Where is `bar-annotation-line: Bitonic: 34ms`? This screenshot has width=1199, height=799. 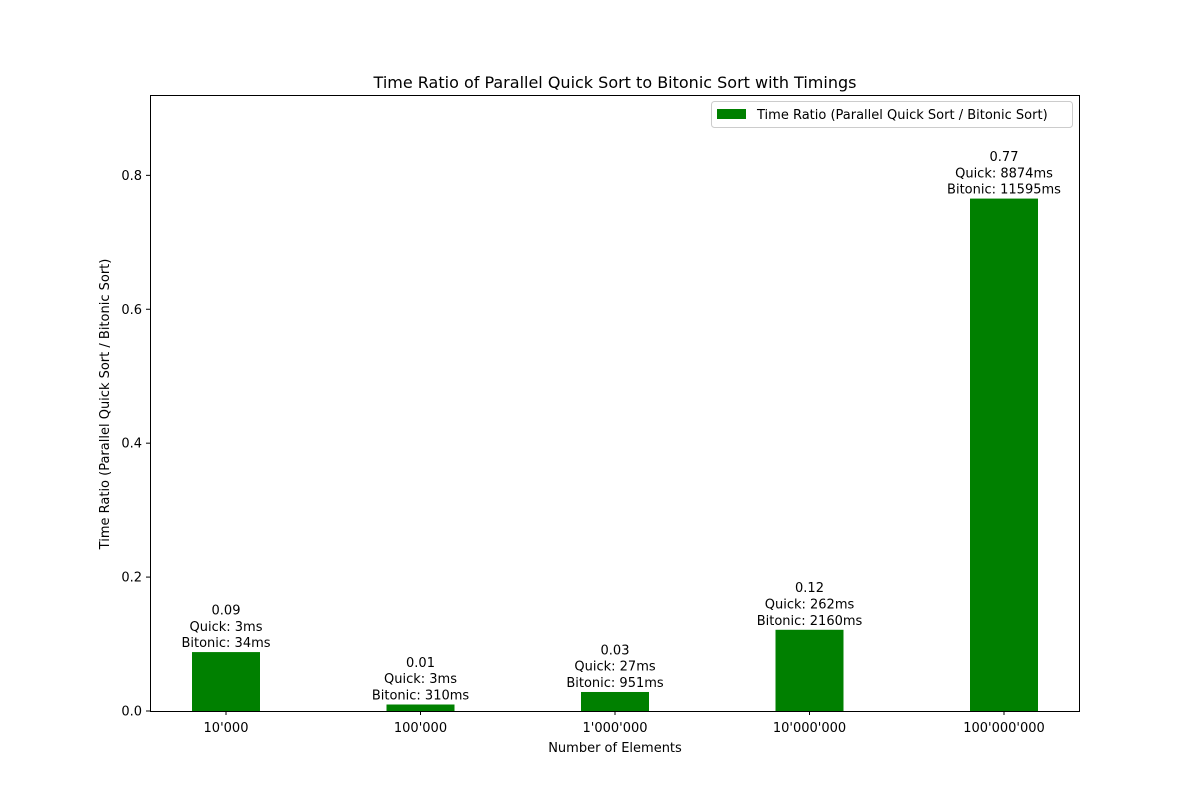 bar-annotation-line: Bitonic: 34ms is located at coordinates (225, 643).